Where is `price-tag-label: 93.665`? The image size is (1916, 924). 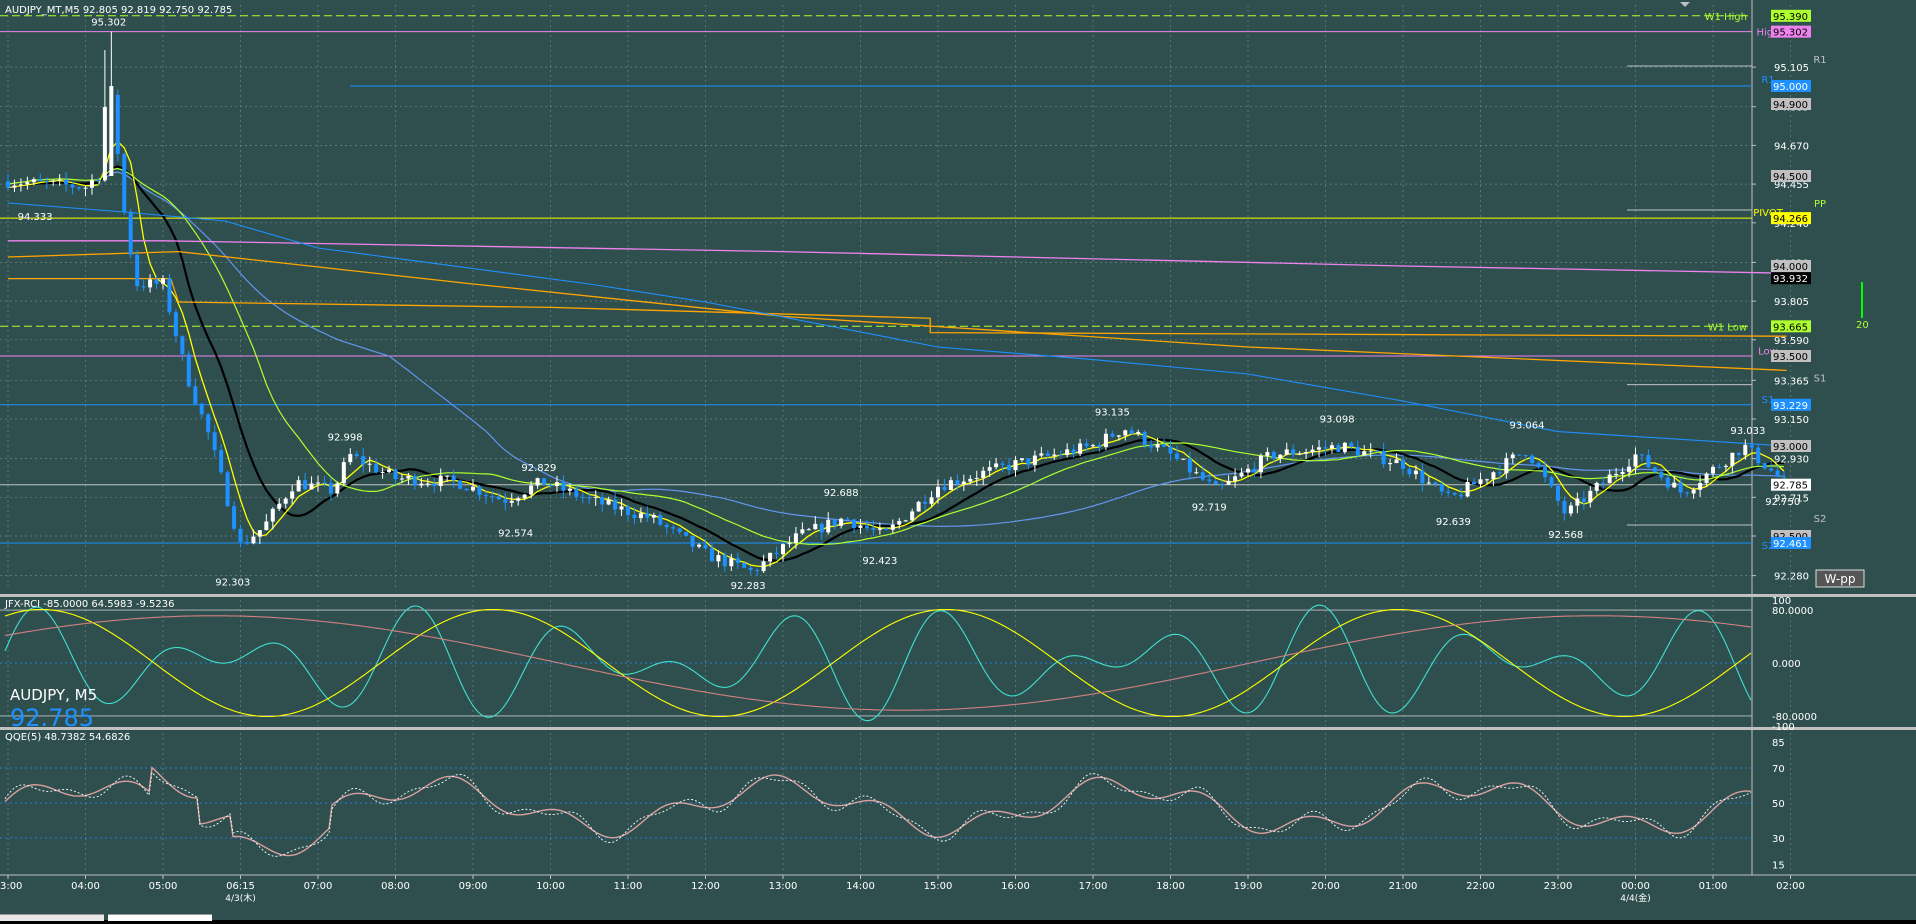 price-tag-label: 93.665 is located at coordinates (1790, 327).